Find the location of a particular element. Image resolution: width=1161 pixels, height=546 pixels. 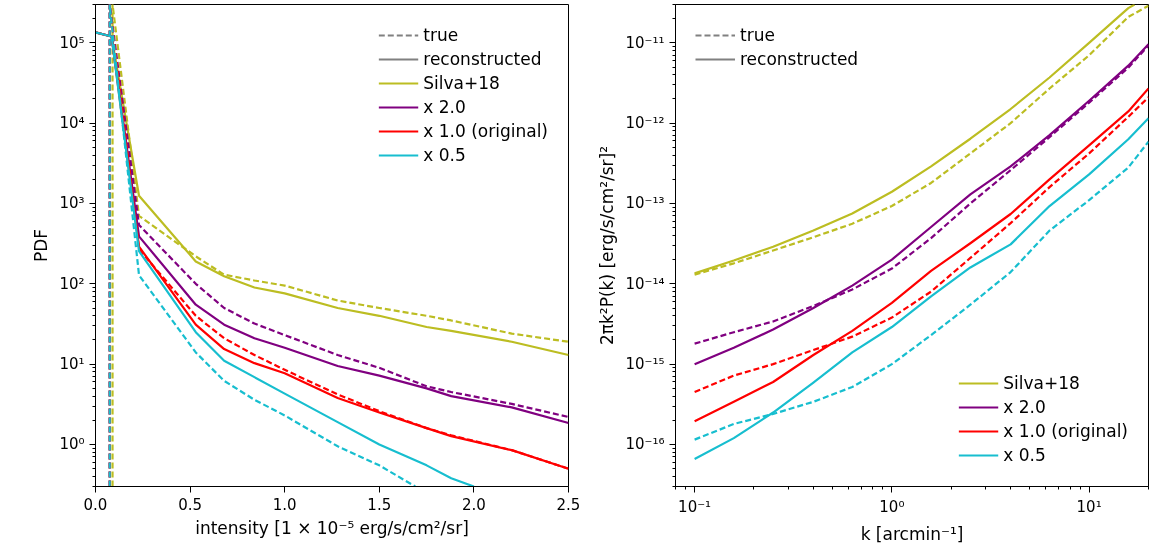

x-tick-label: 10⁰ is located at coordinates (892, 506).